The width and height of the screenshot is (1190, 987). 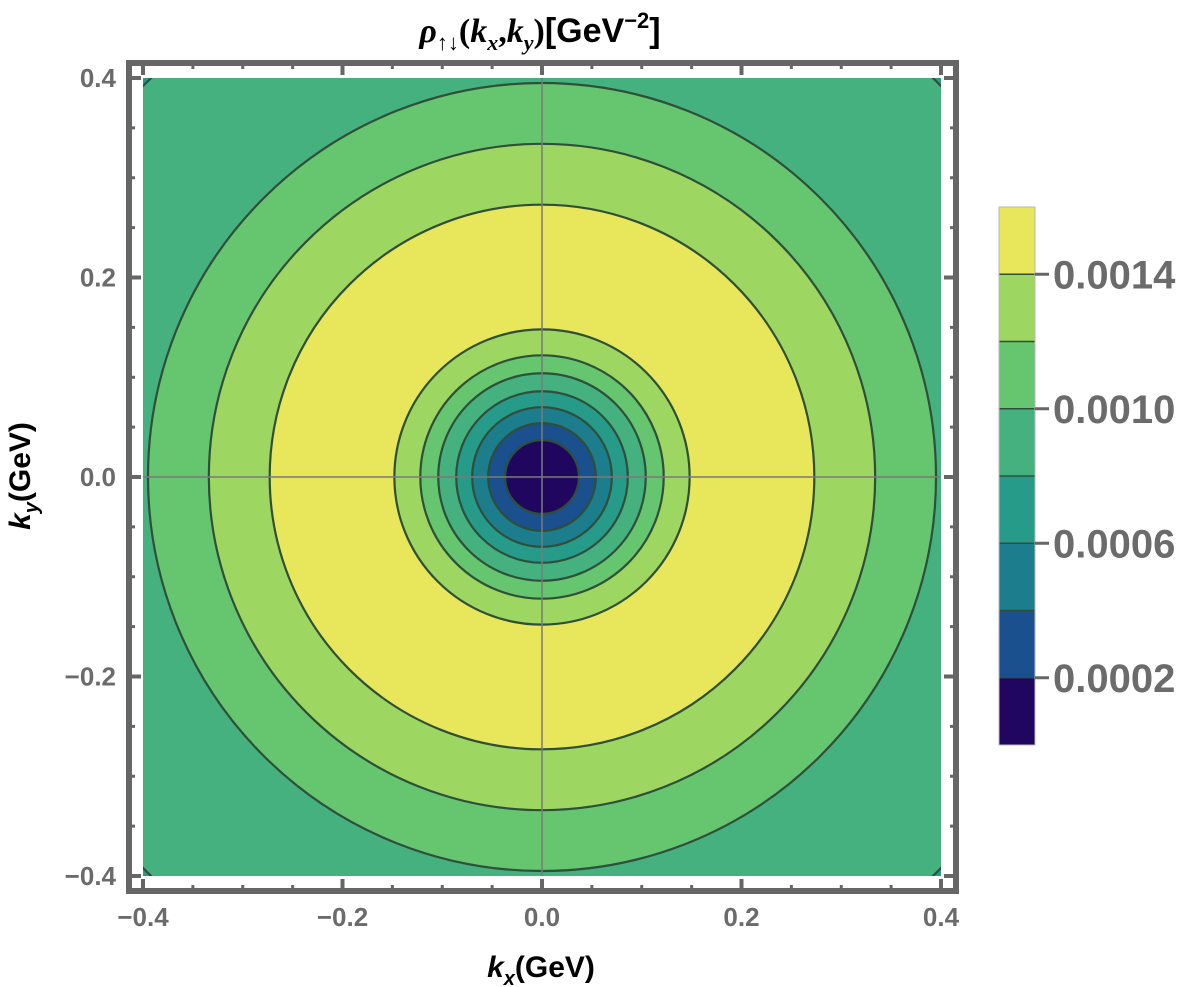 What do you see at coordinates (941, 917) in the screenshot?
I see `x-tick-label: 0.4` at bounding box center [941, 917].